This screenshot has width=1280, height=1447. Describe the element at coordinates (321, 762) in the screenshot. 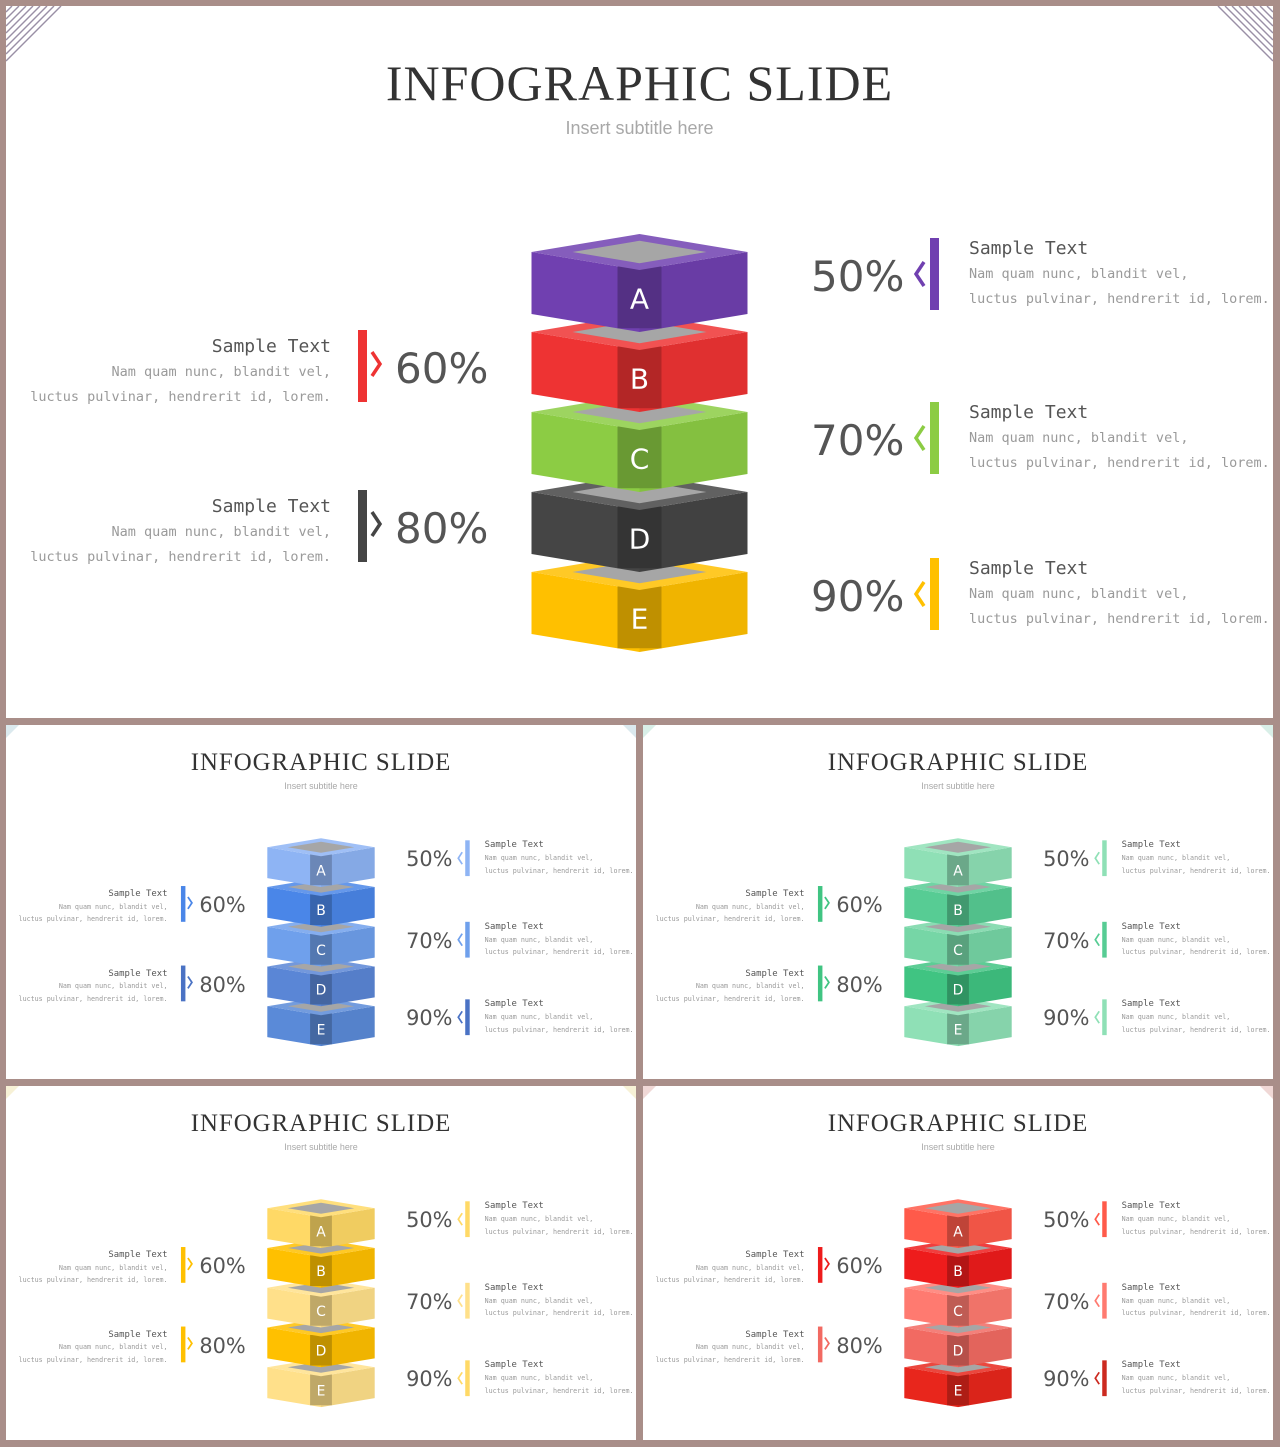

I see `slide-title: INFOGRAPHIC SLIDE` at that location.